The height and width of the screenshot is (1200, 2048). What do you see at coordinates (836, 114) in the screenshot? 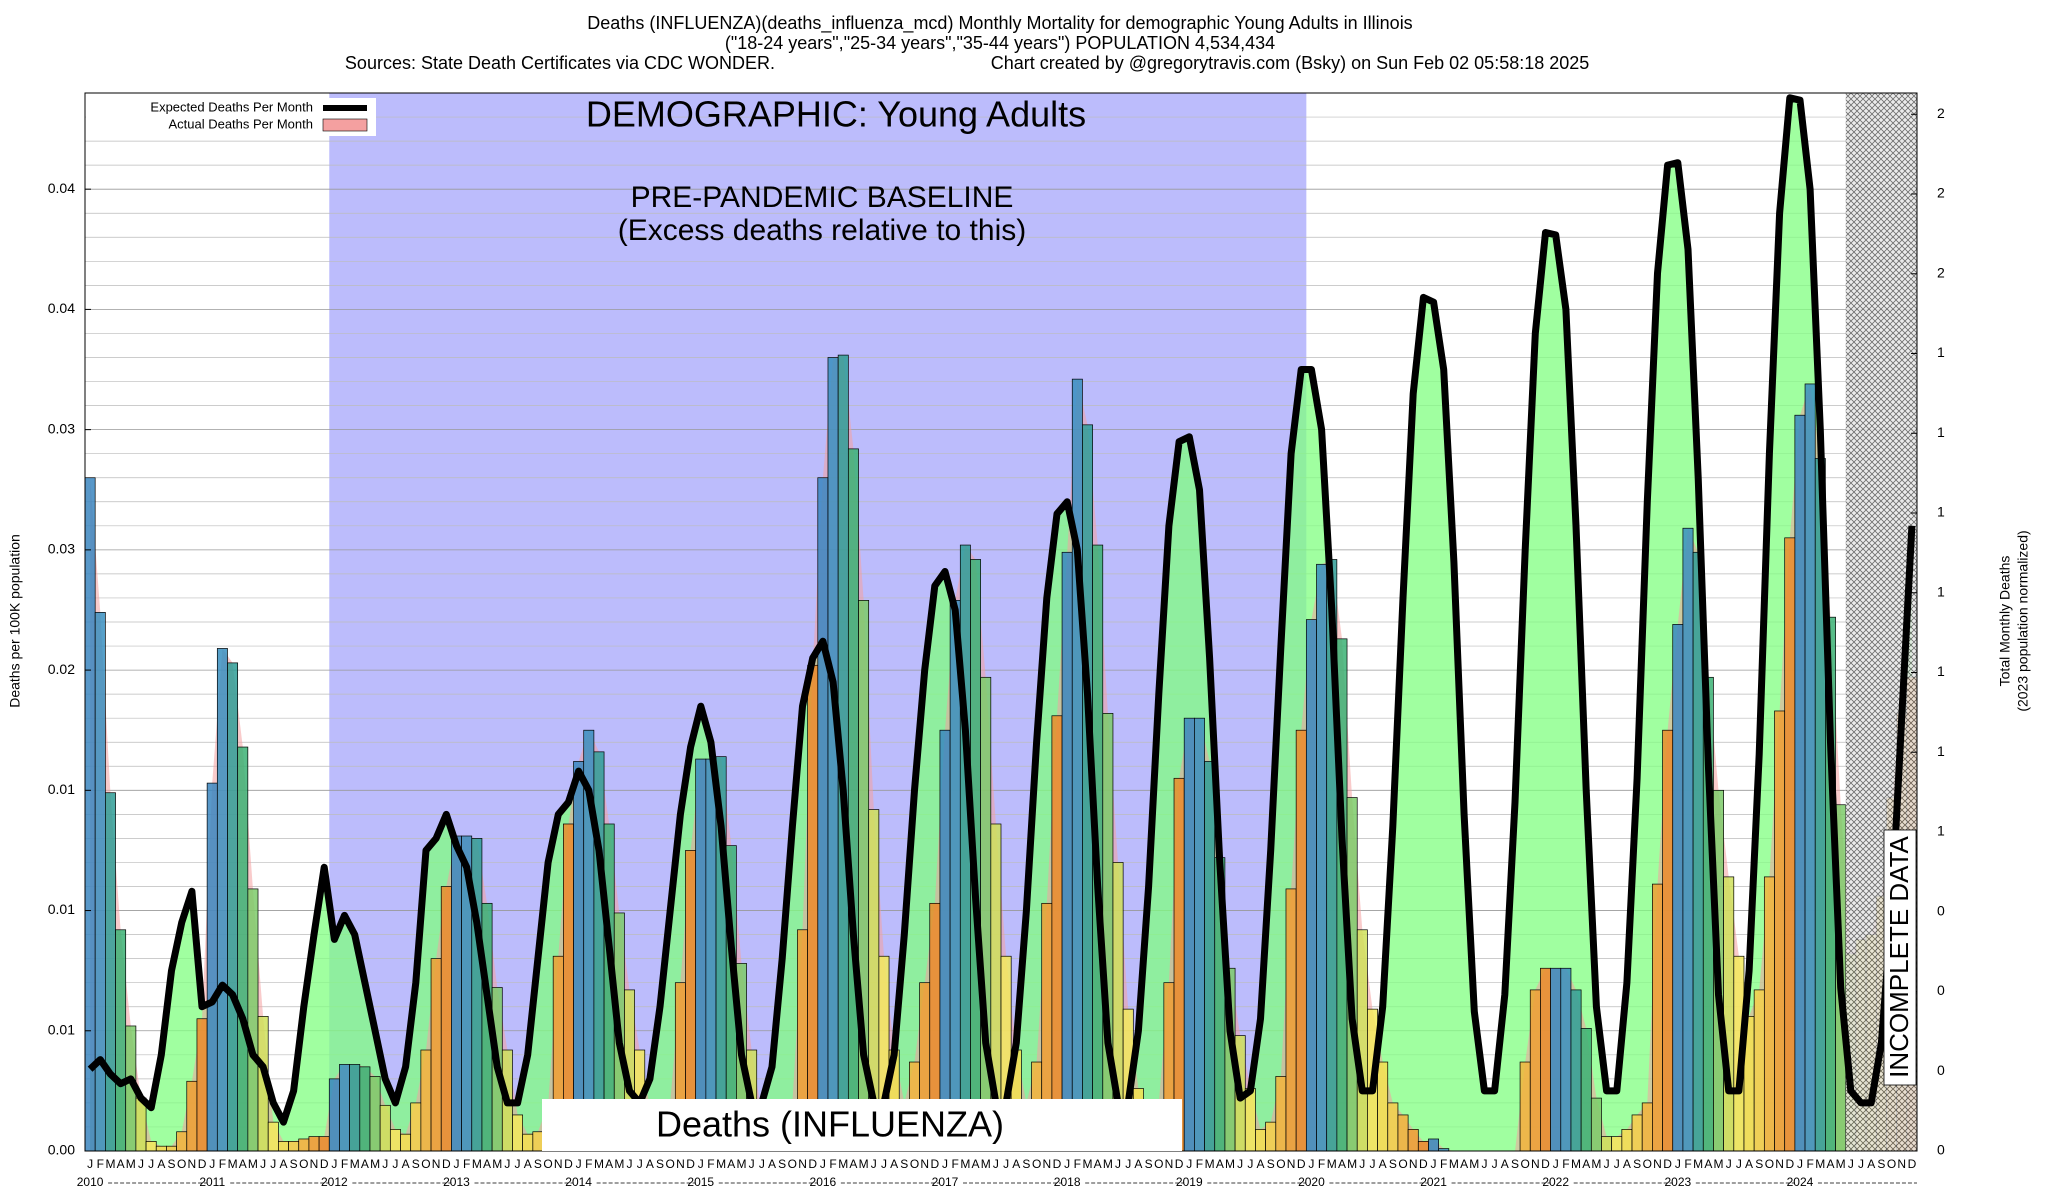
I see `demographic-label: DEMOGRAPHIC: Young Adults` at bounding box center [836, 114].